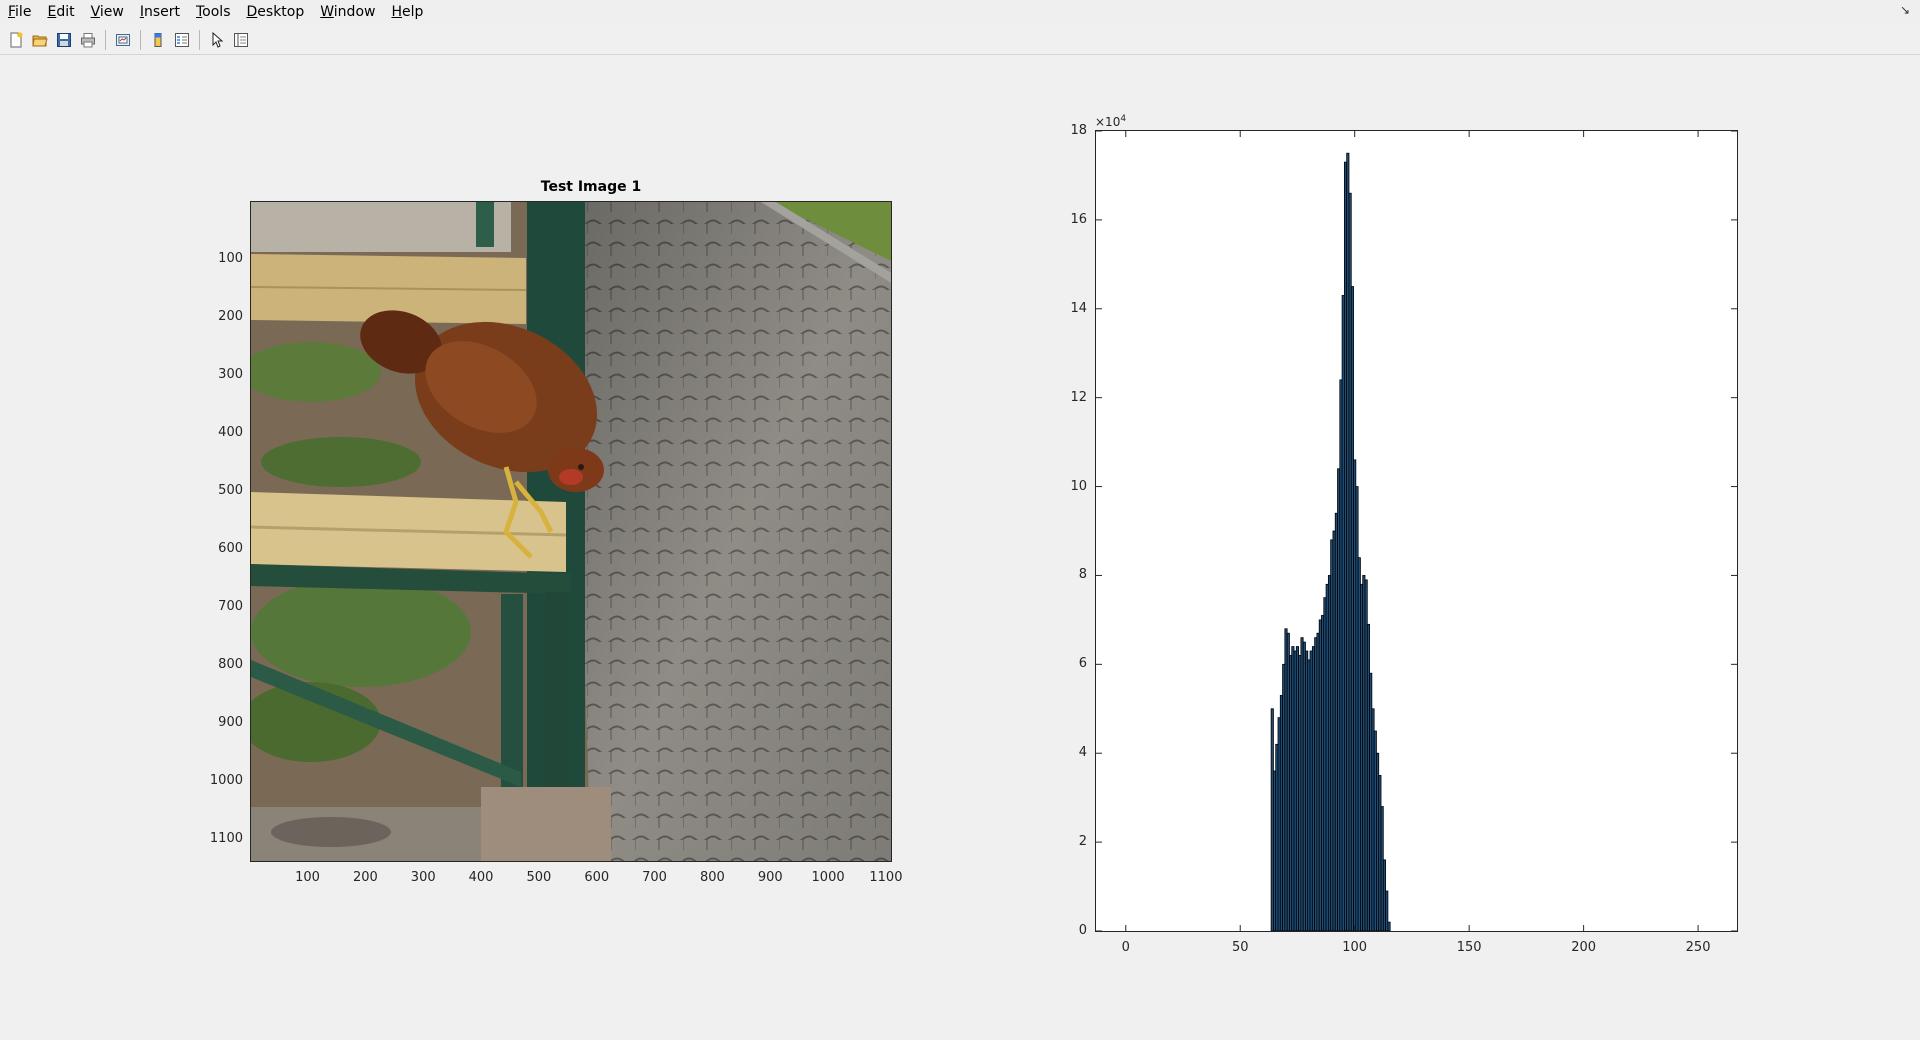  What do you see at coordinates (1125, 947) in the screenshot?
I see `histogram-x-tick-label: 0` at bounding box center [1125, 947].